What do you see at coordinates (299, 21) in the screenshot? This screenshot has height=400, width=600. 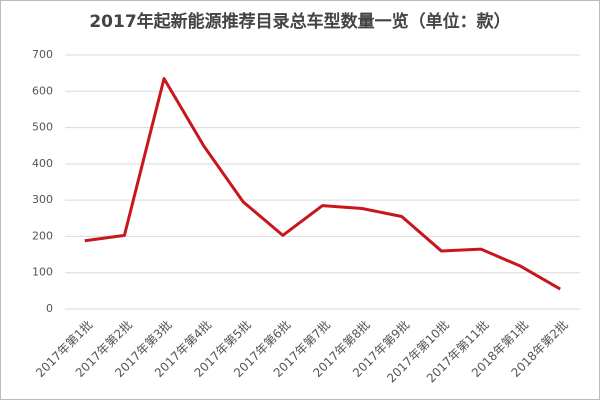 I see `chart-title: 2017年起新能源推荐目录总车型数量一览（单位：款）` at bounding box center [299, 21].